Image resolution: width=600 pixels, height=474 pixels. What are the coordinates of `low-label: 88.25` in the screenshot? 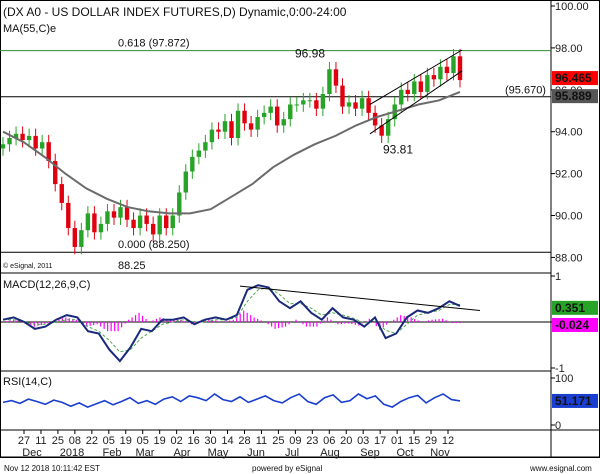 It's located at (132, 266).